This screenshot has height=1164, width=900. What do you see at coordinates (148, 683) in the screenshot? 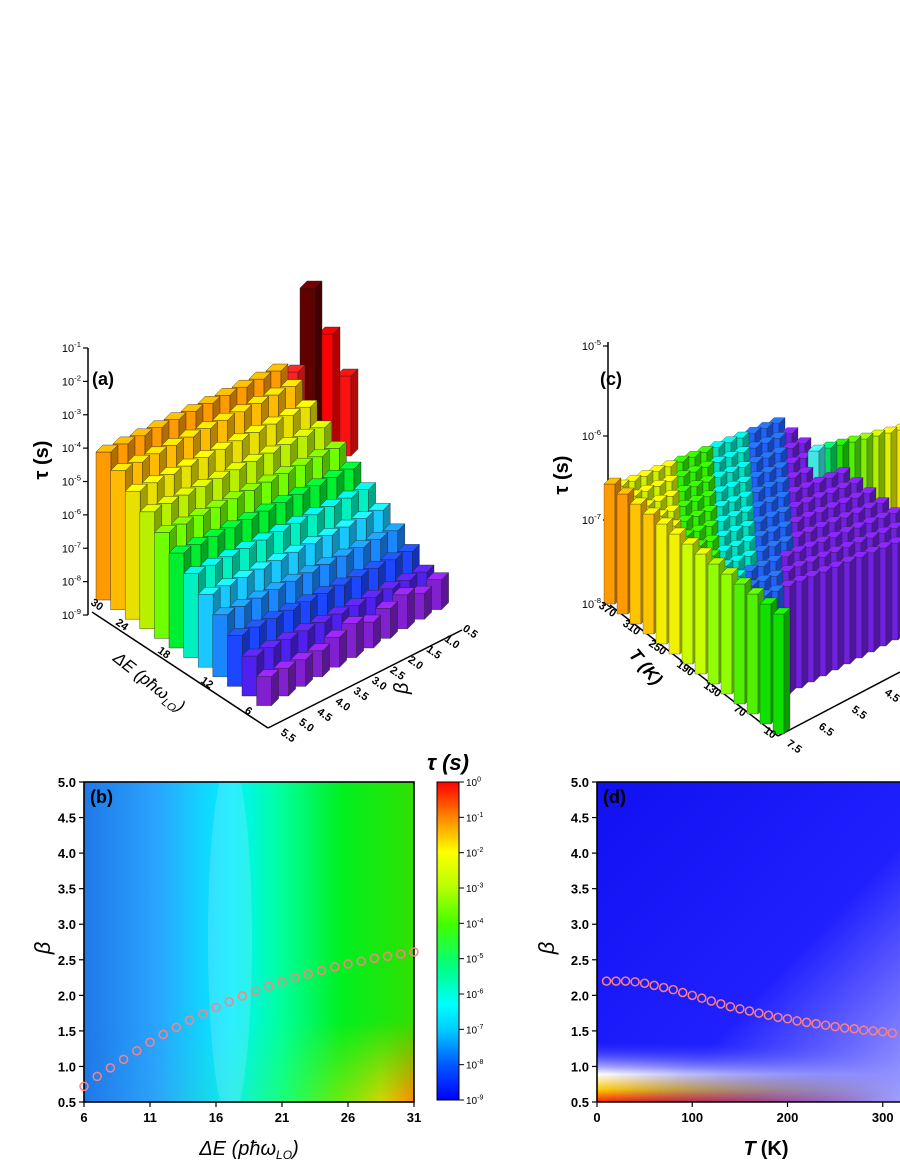
I see `panel-a-x-label: ΔE (pħωLO)` at bounding box center [148, 683].